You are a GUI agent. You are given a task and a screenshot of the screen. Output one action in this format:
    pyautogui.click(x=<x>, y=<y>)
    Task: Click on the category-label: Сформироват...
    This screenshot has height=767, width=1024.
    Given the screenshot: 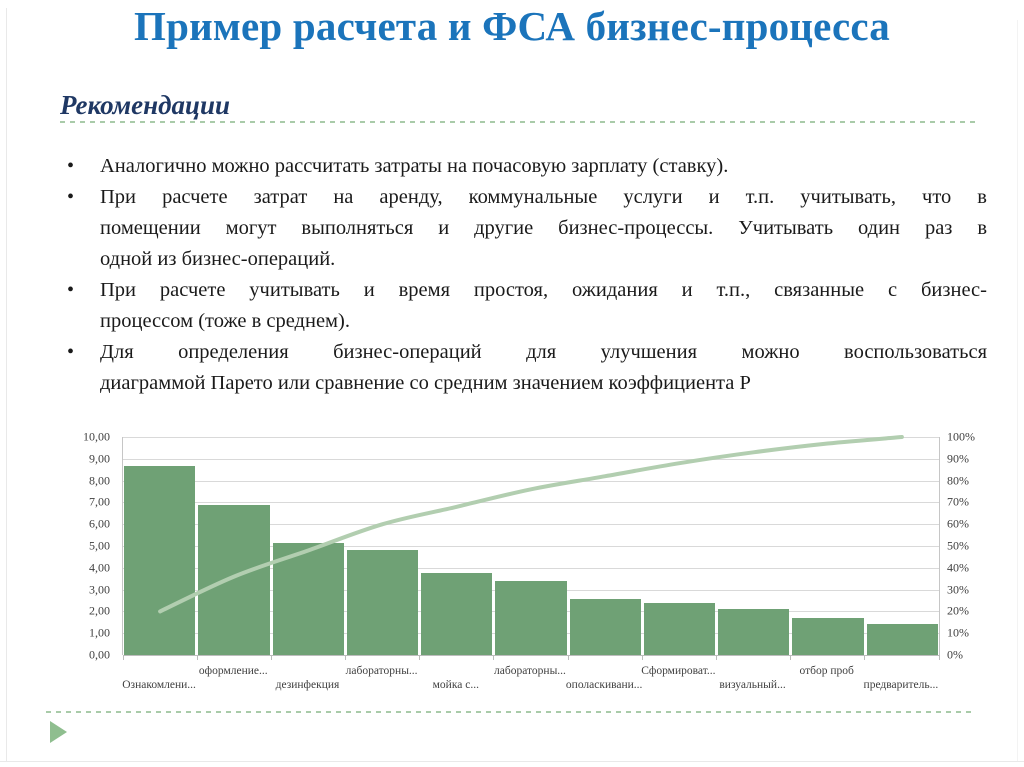 What is the action you would take?
    pyautogui.click(x=678, y=671)
    